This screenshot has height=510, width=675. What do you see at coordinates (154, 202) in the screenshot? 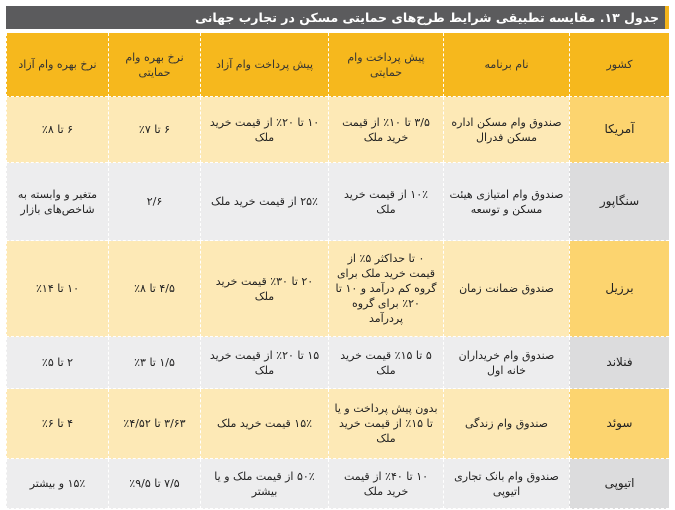
I see `cell-rate-supported: ۲/۶` at bounding box center [154, 202].